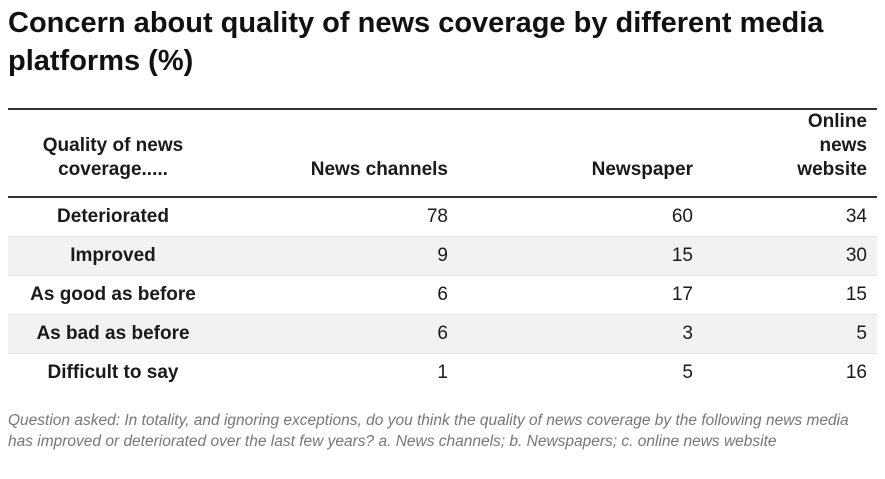  What do you see at coordinates (856, 216) in the screenshot?
I see `table-cell: 34` at bounding box center [856, 216].